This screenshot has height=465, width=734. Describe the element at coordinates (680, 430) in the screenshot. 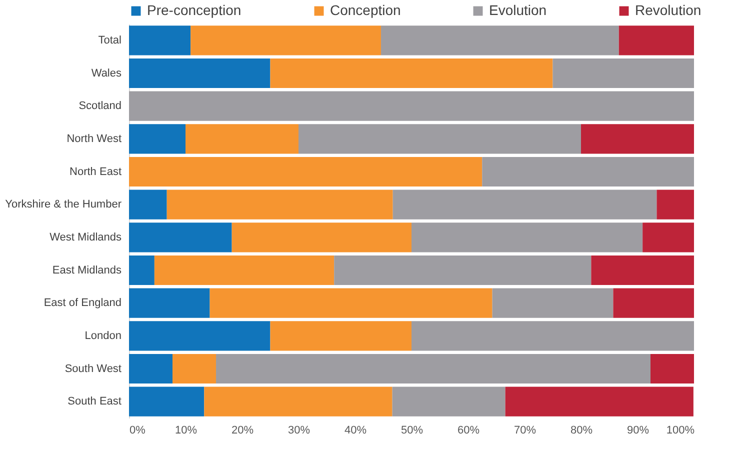

I see `x-tick-label: 100%` at that location.